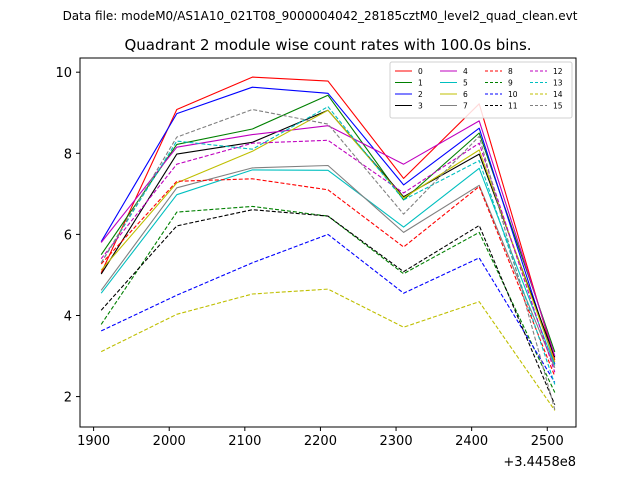 This screenshot has height=480, width=640. What do you see at coordinates (244, 441) in the screenshot?
I see `x-tick-label: 2100` at bounding box center [244, 441].